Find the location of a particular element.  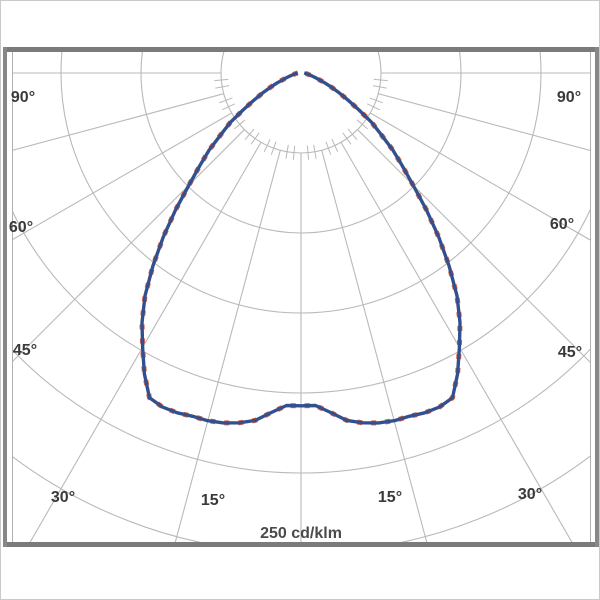

frame-right-border is located at coordinates (597, 297).